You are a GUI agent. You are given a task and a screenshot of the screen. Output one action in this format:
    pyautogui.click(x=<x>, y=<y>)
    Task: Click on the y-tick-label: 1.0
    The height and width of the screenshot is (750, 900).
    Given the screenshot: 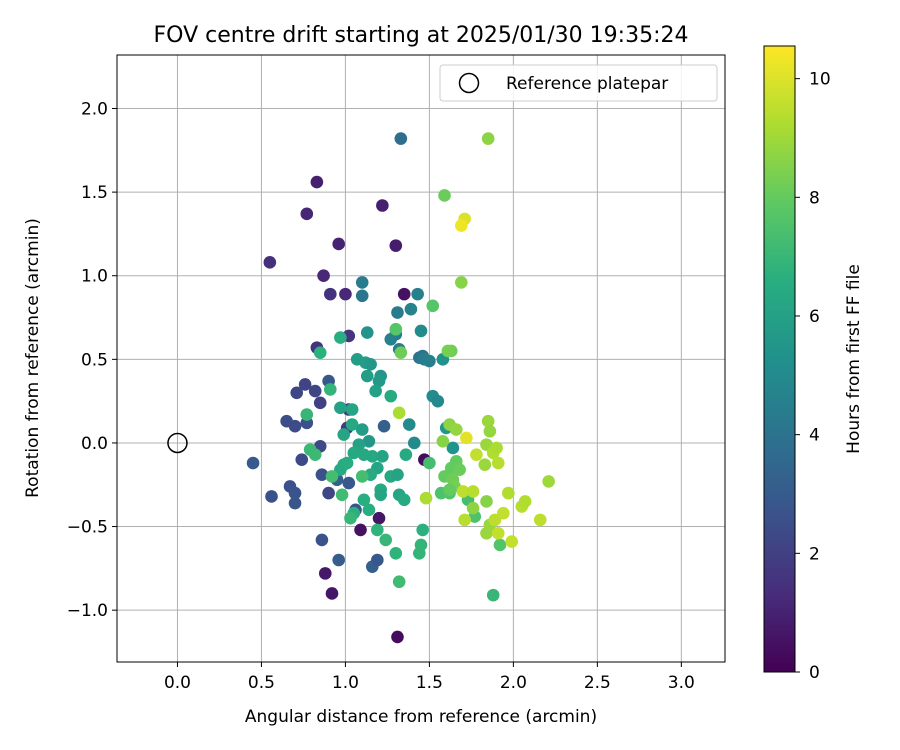 What is the action you would take?
    pyautogui.click(x=94, y=277)
    